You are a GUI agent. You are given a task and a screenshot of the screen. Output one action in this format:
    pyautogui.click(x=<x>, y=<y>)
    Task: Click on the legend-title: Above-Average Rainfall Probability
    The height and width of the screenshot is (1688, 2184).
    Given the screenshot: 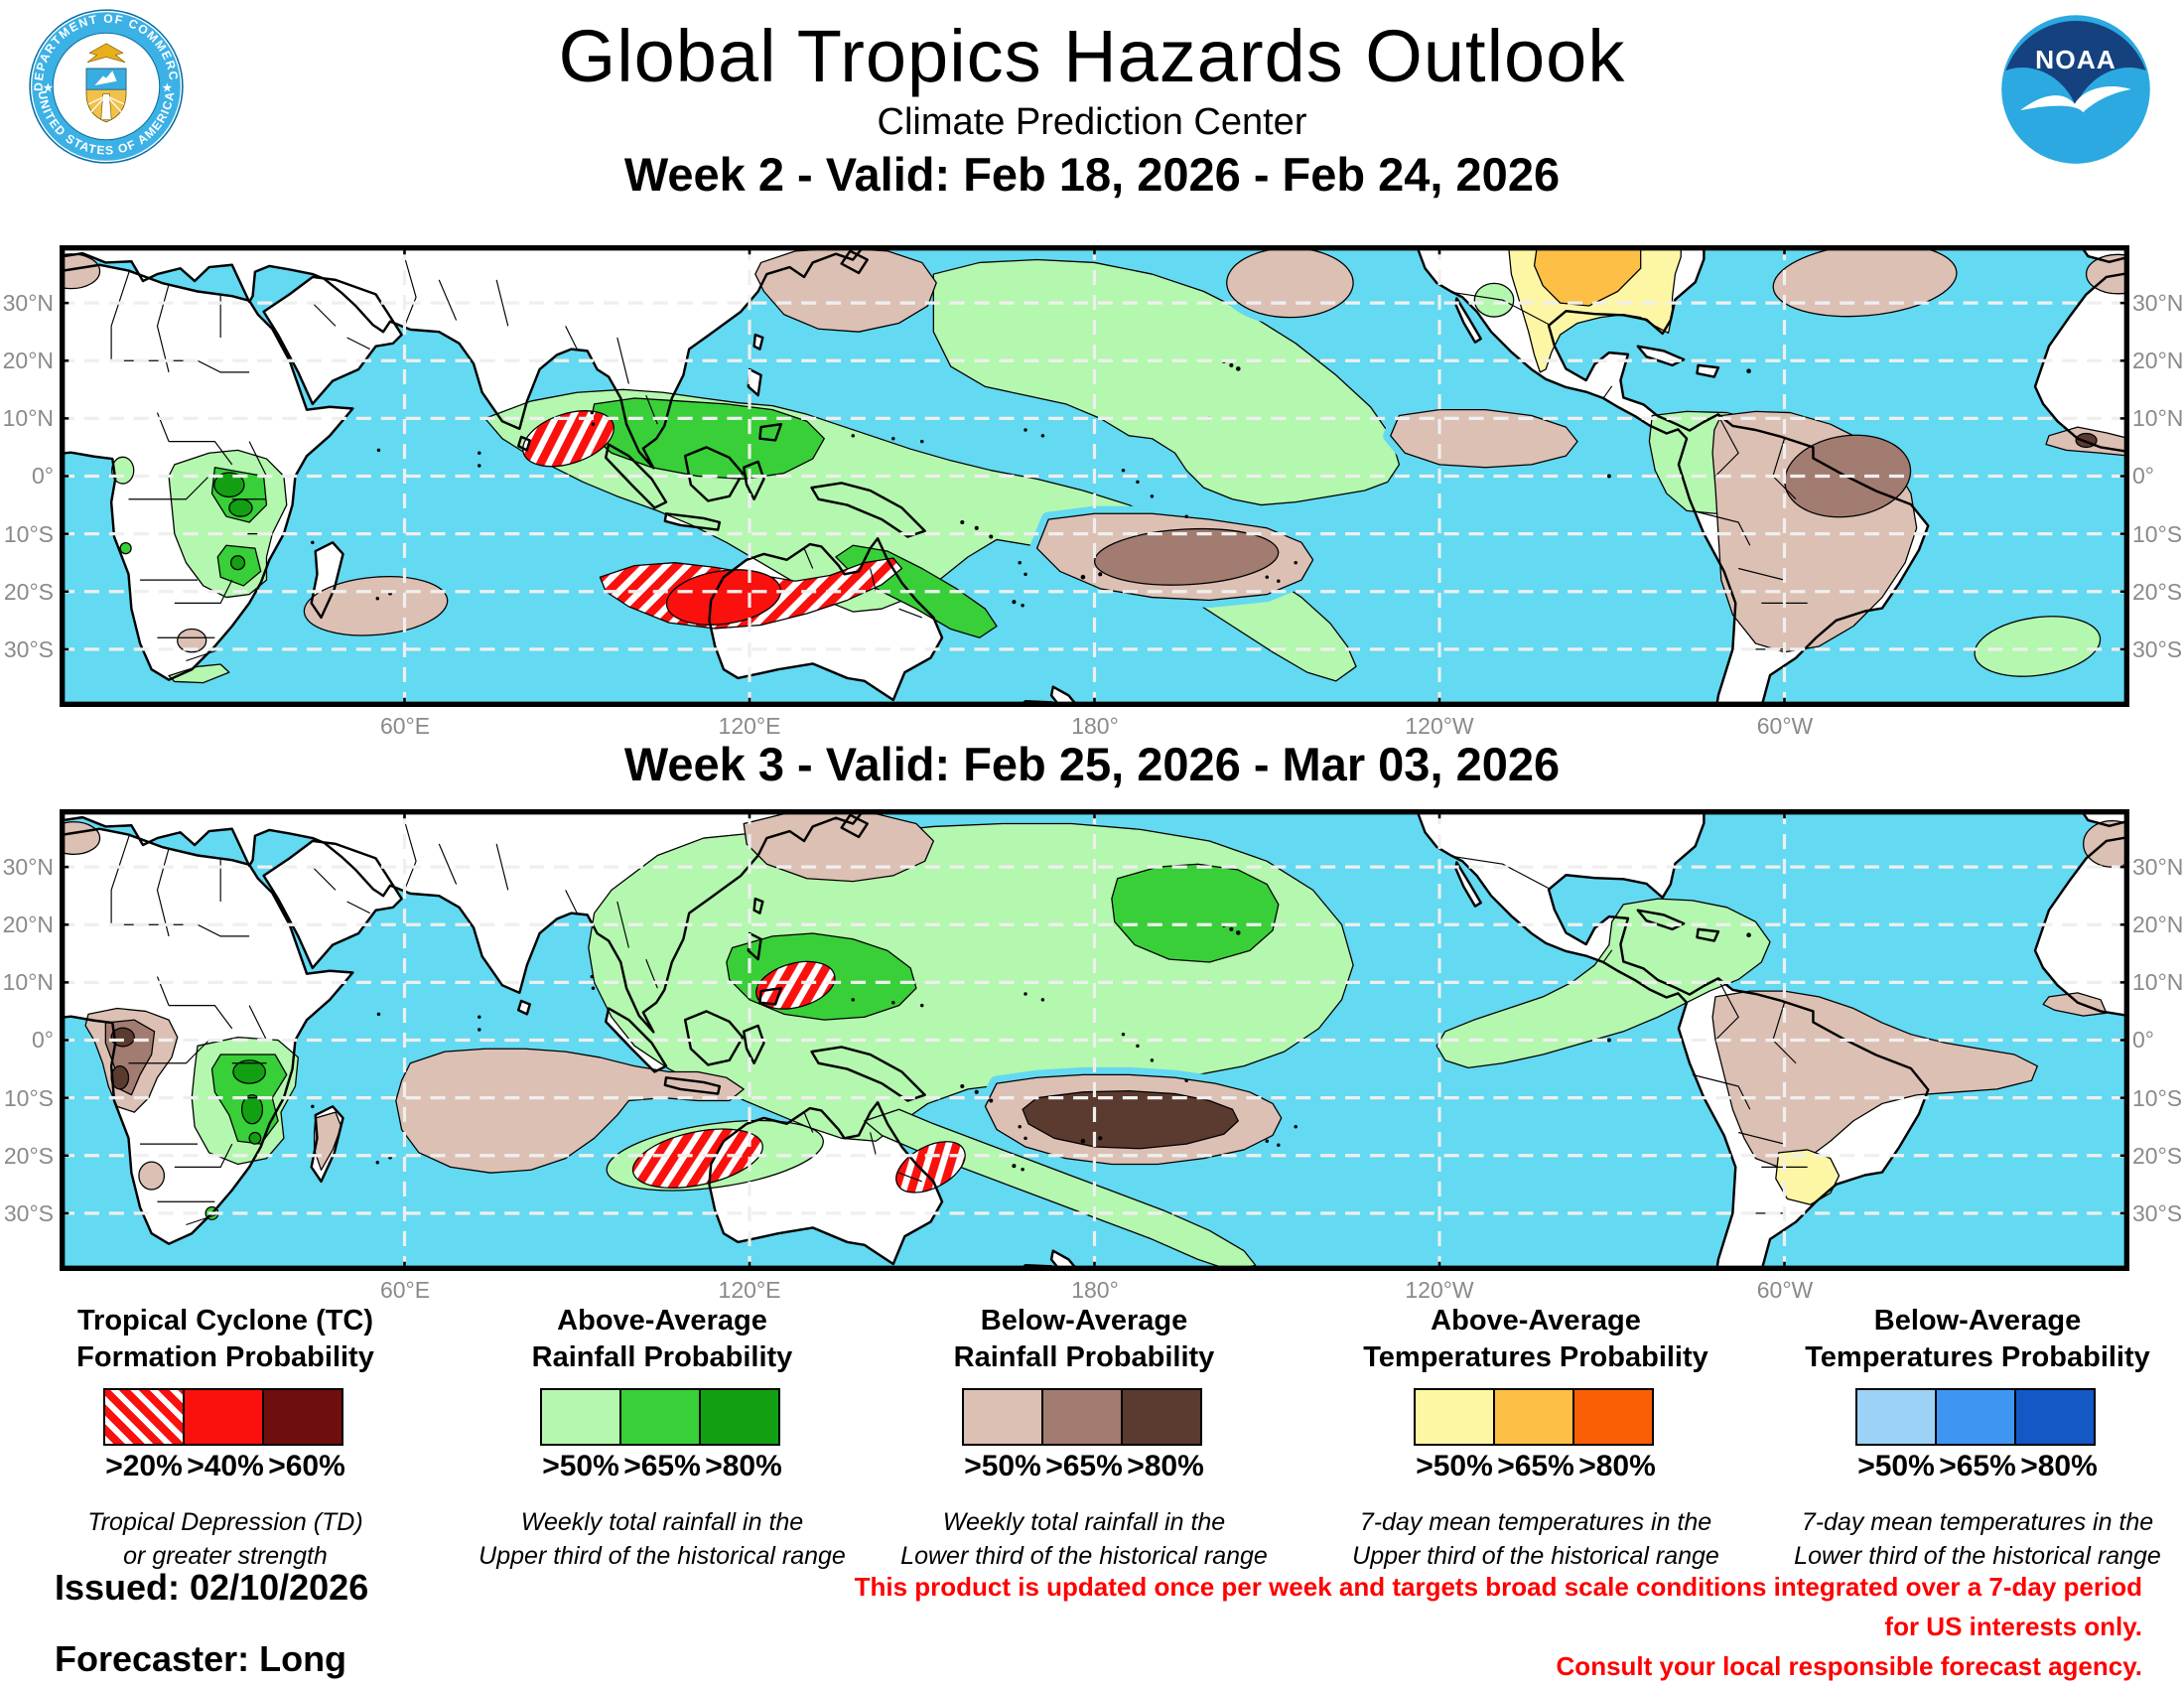 What is the action you would take?
    pyautogui.click(x=662, y=1339)
    